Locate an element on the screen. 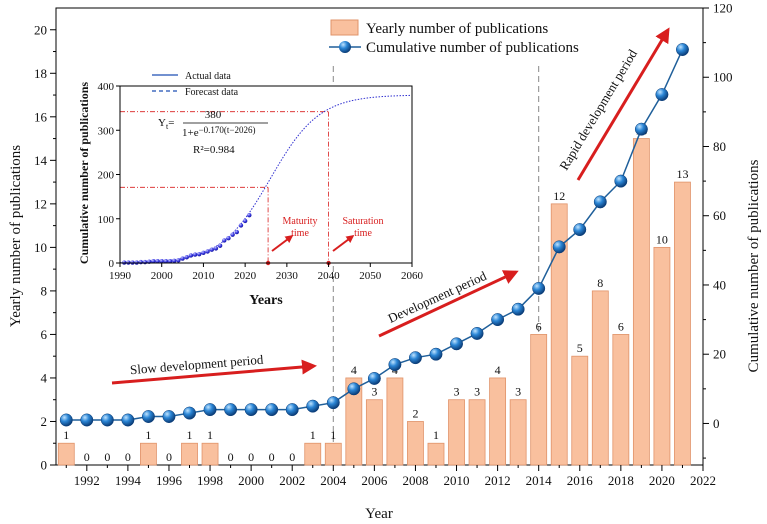 The height and width of the screenshot is (524, 767). cumulative-point-2014 is located at coordinates (539, 288).